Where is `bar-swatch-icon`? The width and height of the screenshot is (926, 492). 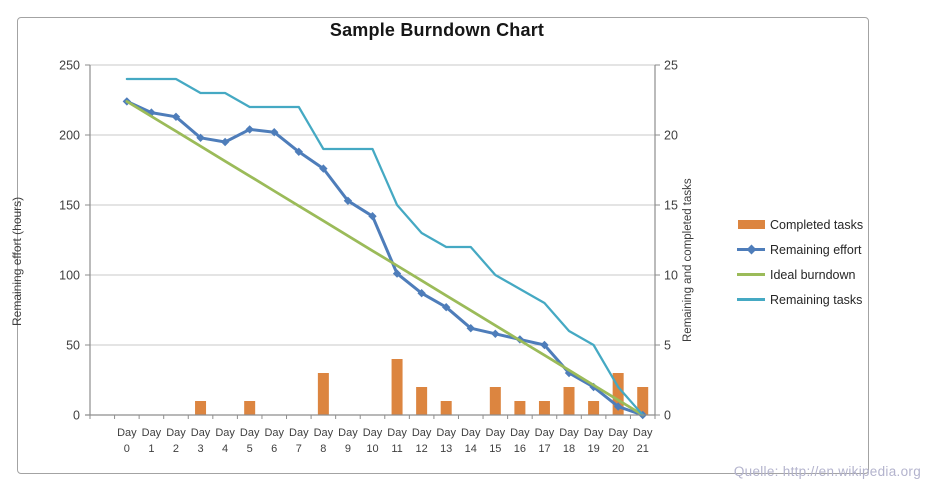
bar-swatch-icon is located at coordinates (751, 224).